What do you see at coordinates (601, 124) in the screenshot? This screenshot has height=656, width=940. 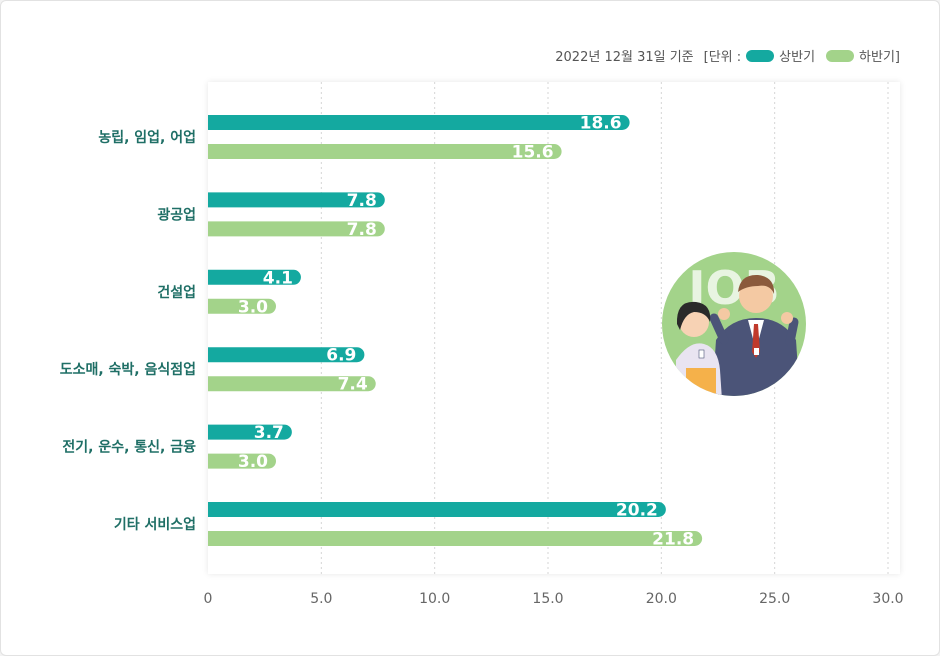 I see `data-label: 18.6` at bounding box center [601, 124].